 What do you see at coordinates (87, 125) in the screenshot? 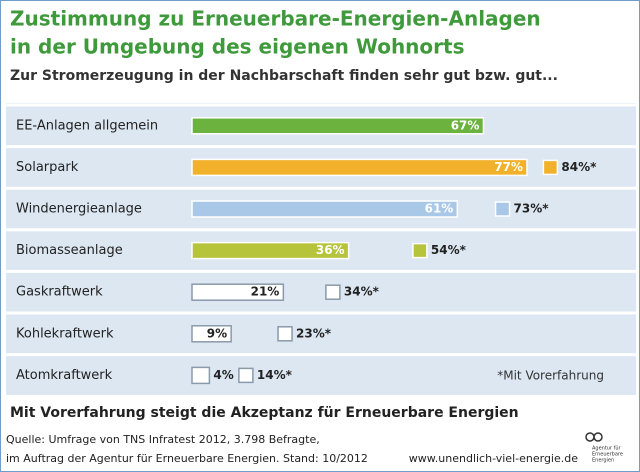
I see `category-label: EE-Anlagen allgemein` at bounding box center [87, 125].